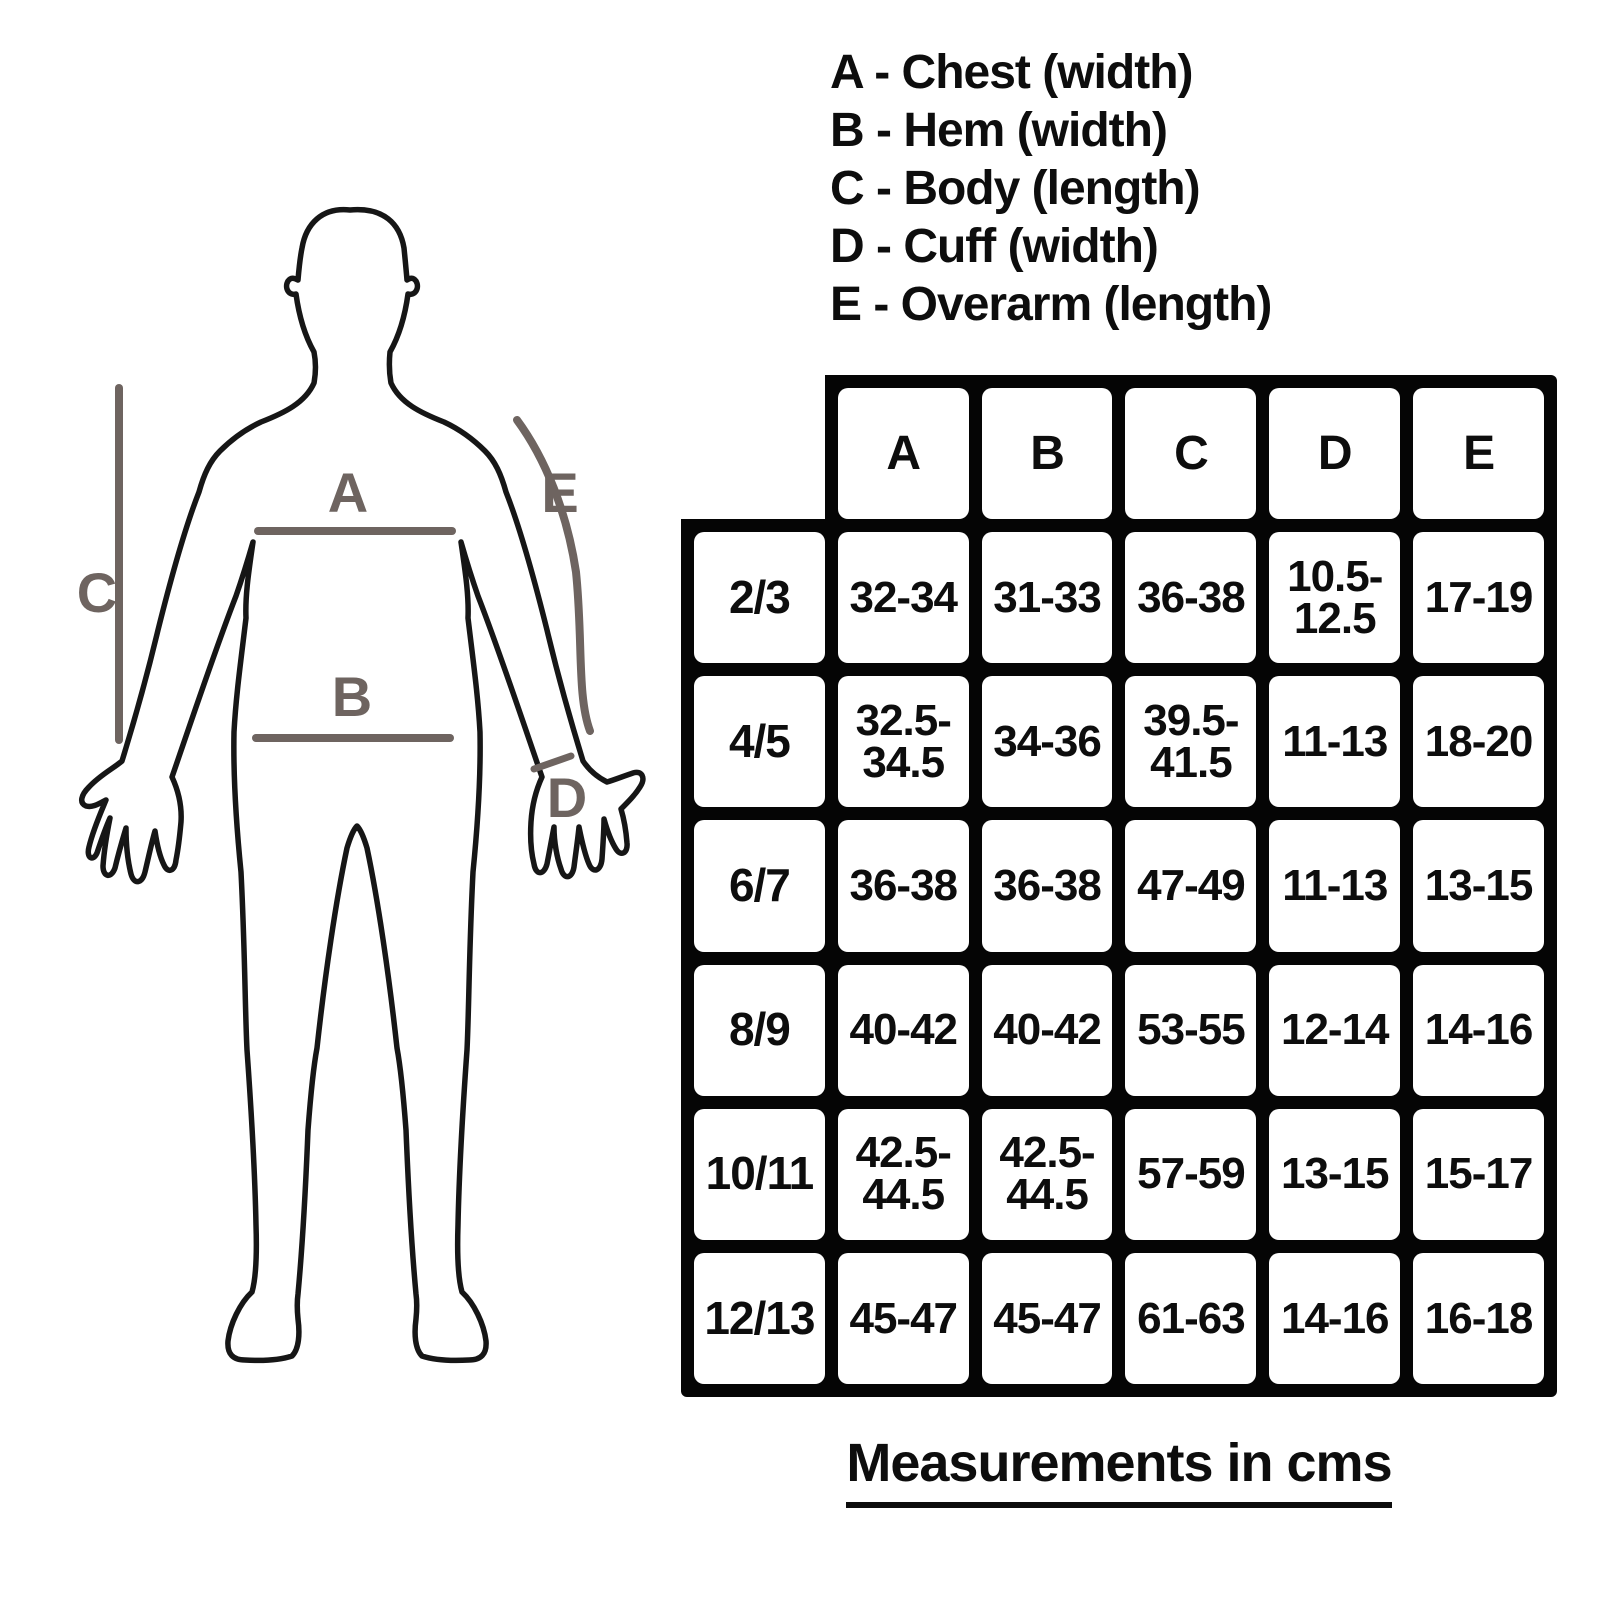 The width and height of the screenshot is (1600, 1600). What do you see at coordinates (903, 454) in the screenshot?
I see `column-header-a: A` at bounding box center [903, 454].